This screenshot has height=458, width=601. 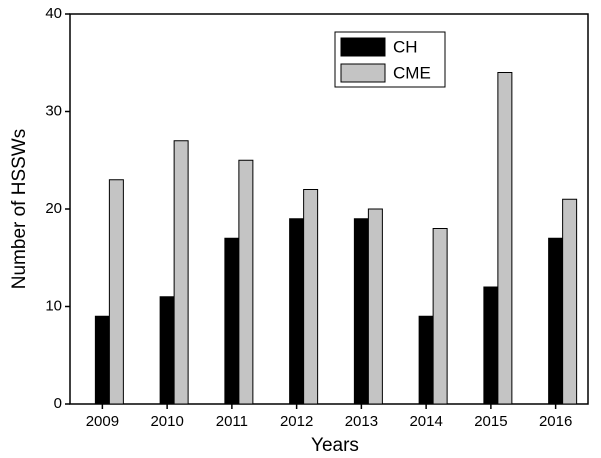 I want to click on x-tick-label: 2015, so click(x=490, y=421).